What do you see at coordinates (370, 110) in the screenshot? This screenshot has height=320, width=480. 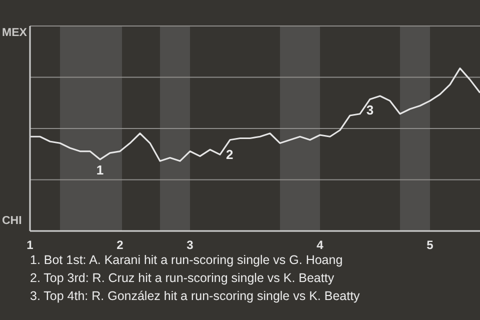 I see `annotation: 3` at bounding box center [370, 110].